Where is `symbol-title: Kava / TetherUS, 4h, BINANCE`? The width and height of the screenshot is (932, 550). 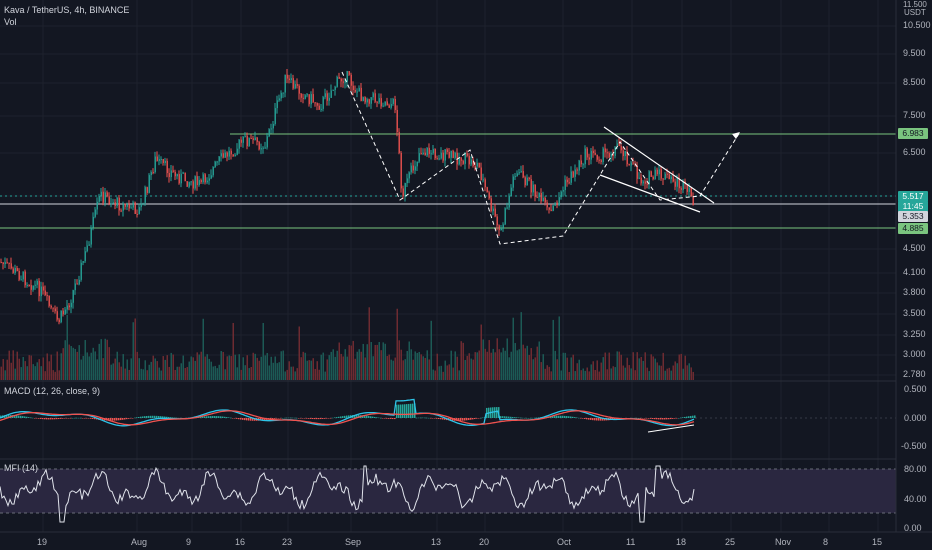 symbol-title: Kava / TetherUS, 4h, BINANCE is located at coordinates (67, 10).